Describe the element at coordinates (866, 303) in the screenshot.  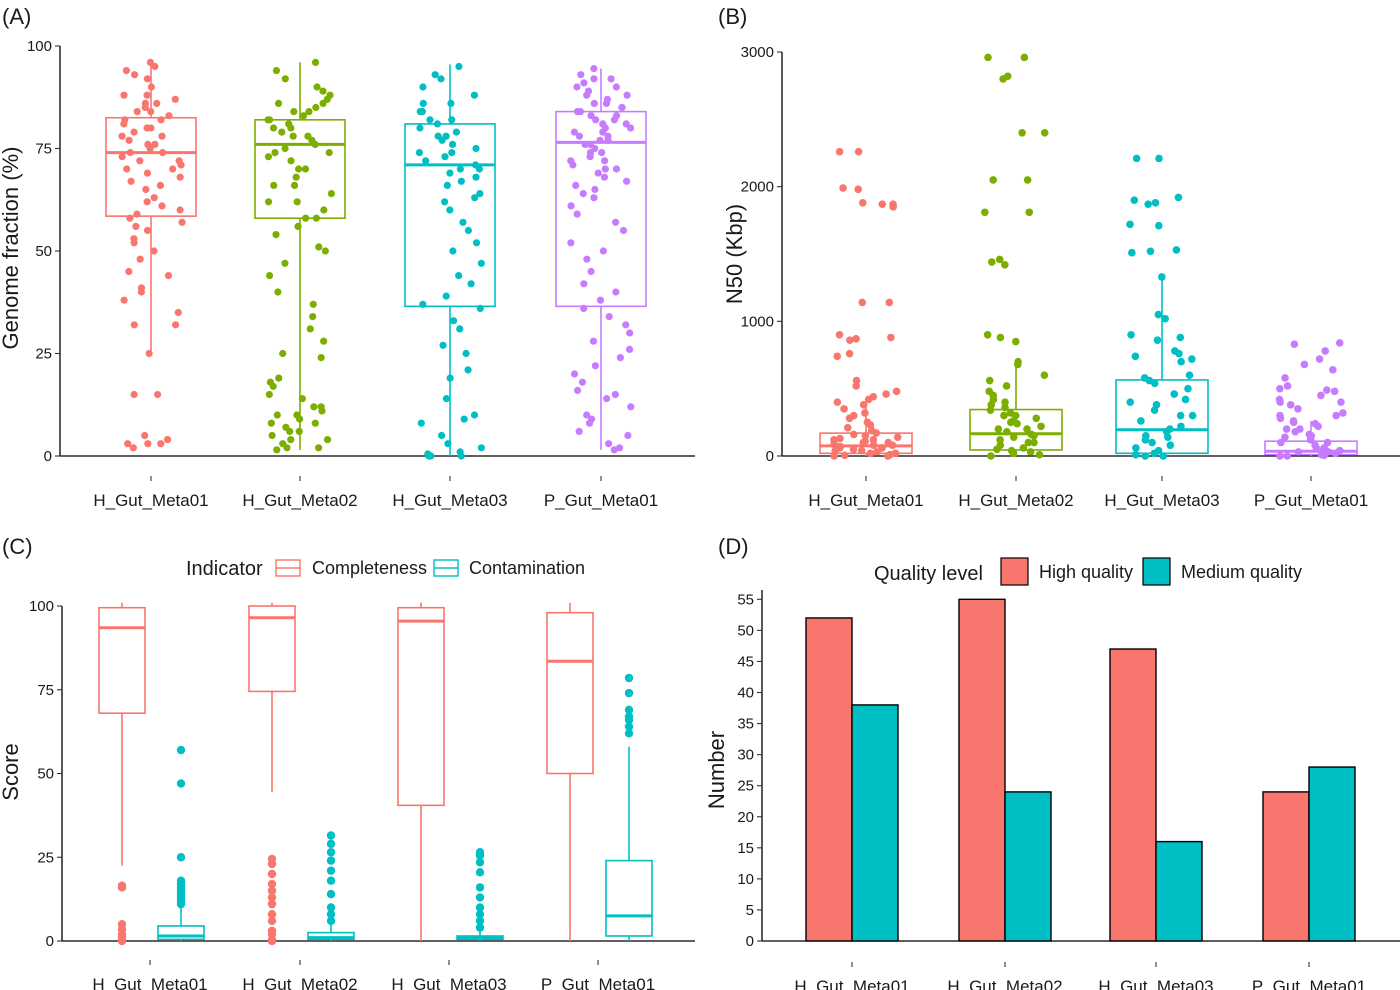
I see `points-h-gut-meta01` at that location.